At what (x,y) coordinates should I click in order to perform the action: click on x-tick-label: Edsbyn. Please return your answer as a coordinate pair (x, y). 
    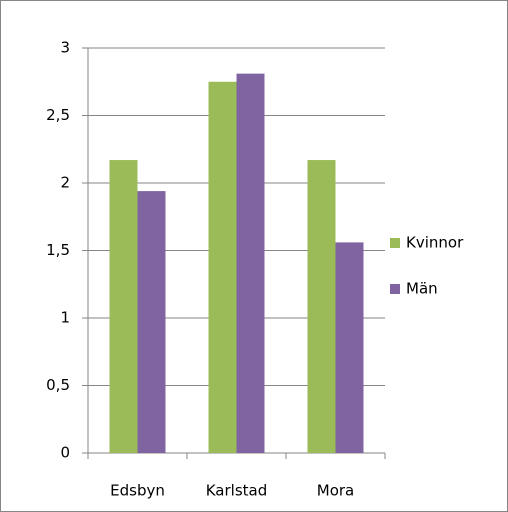
    Looking at the image, I should click on (137, 491).